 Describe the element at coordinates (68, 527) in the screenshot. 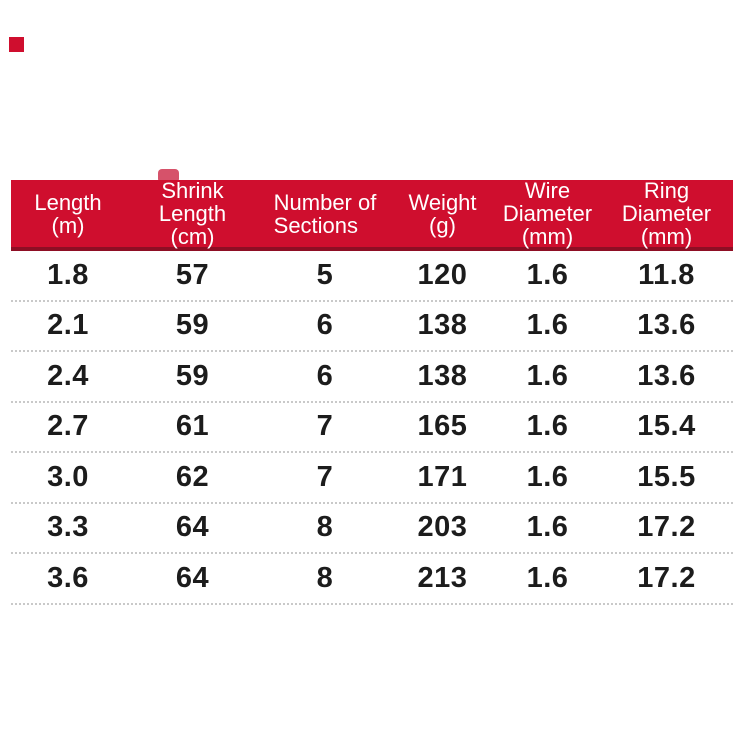

I see `table-cell-length: 3.3` at that location.